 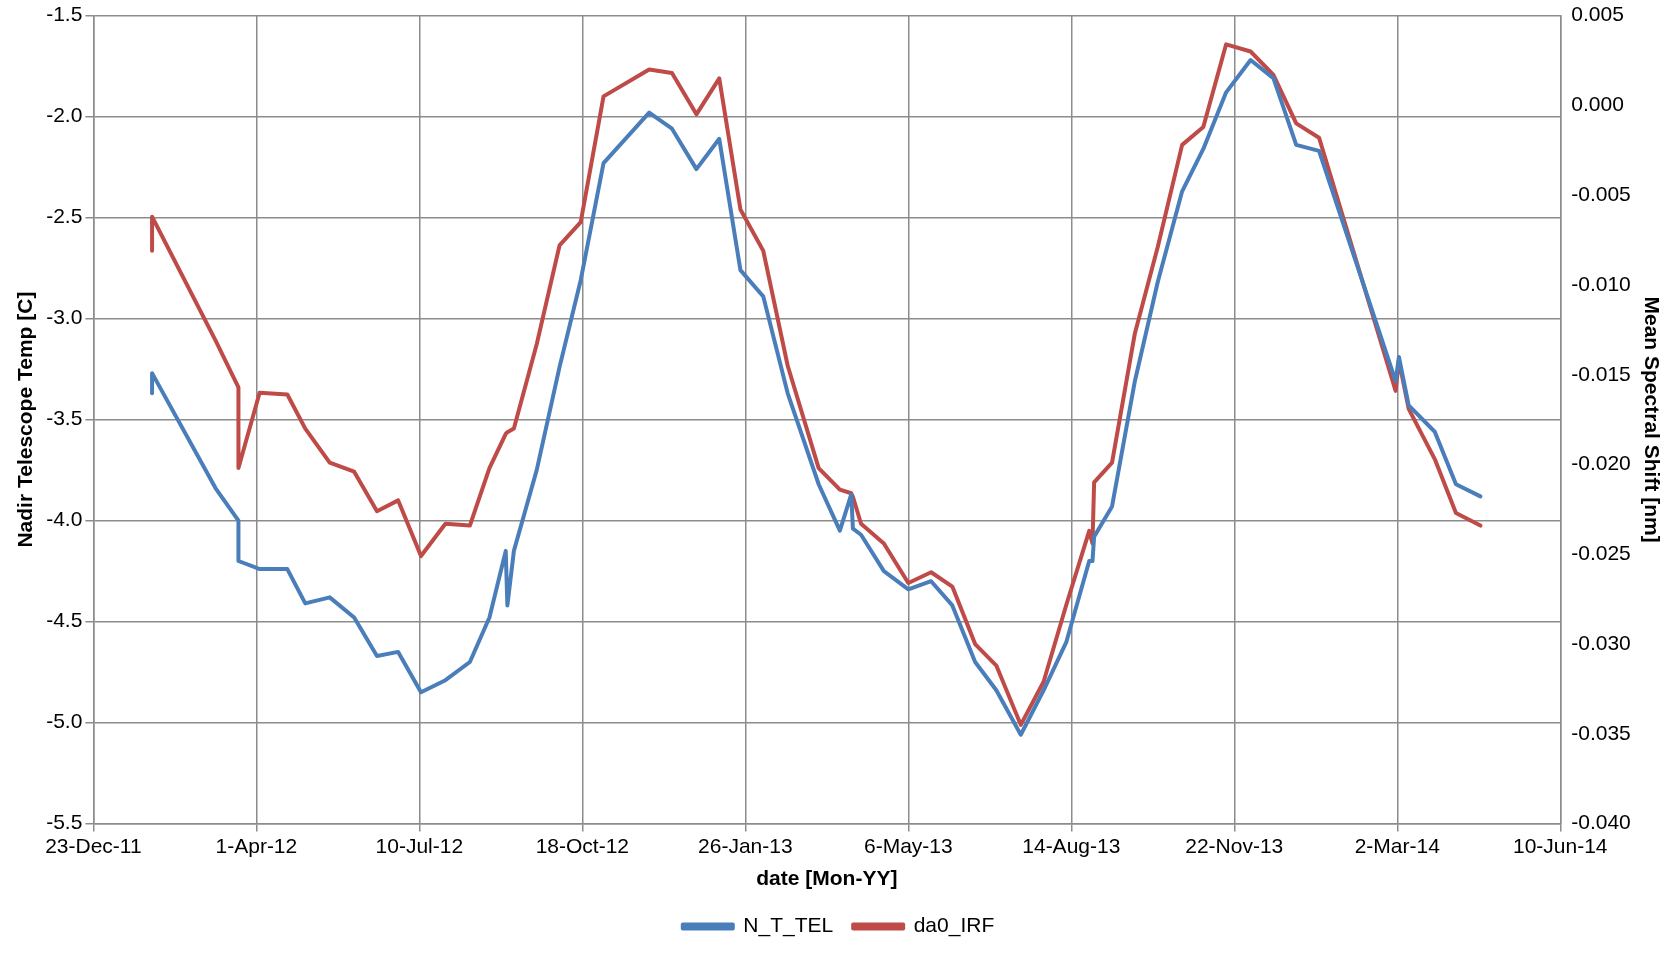 What do you see at coordinates (1601, 193) in the screenshot?
I see `y2-tick-label: -0.005` at bounding box center [1601, 193].